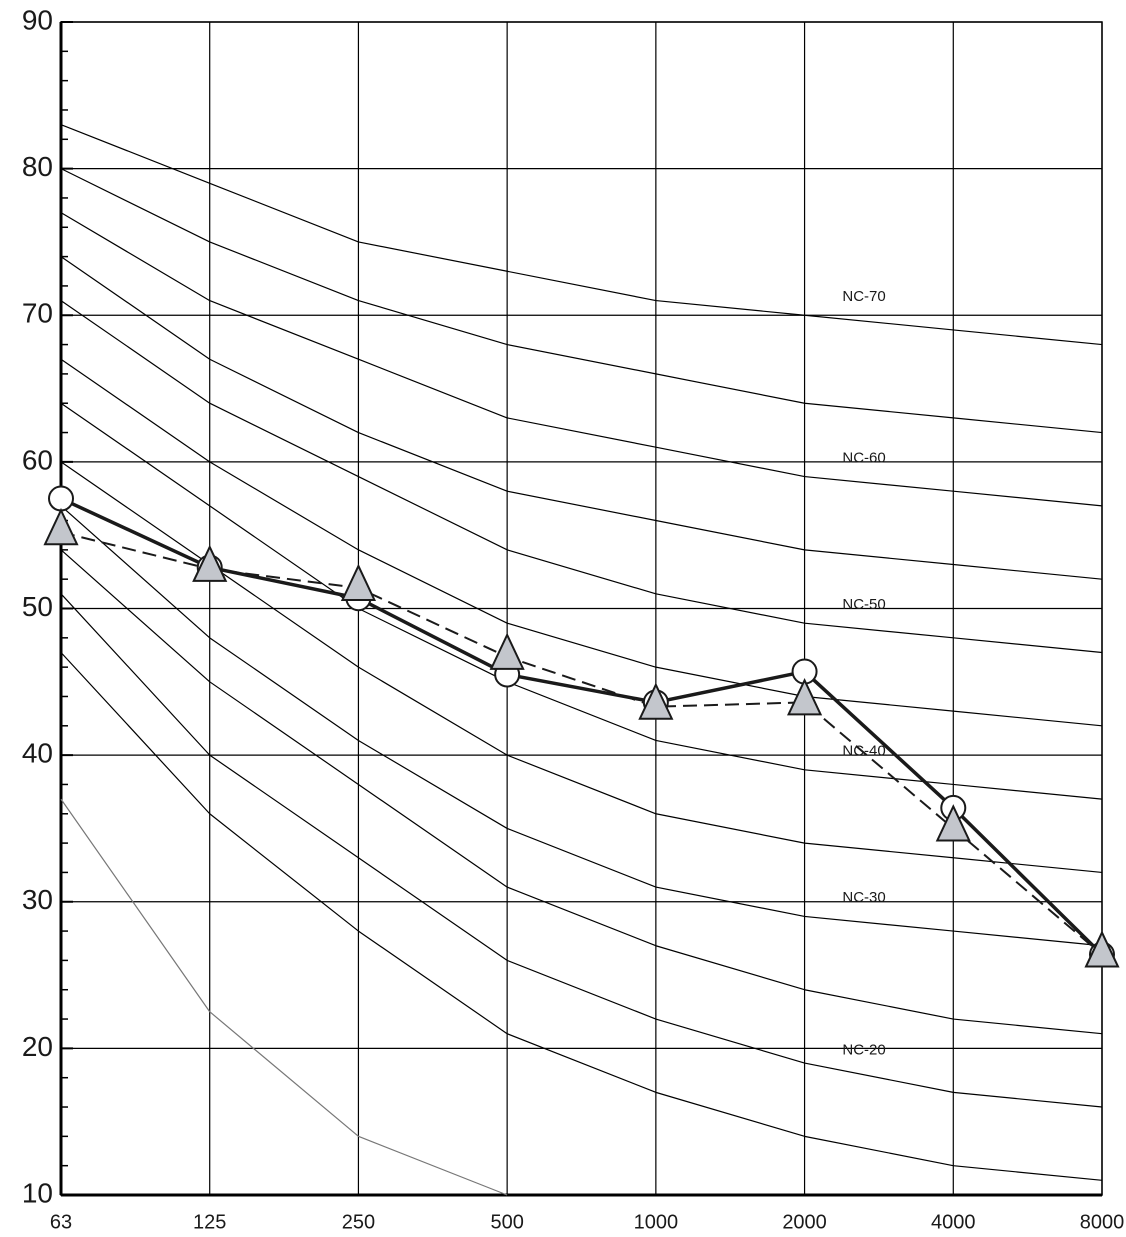  What do you see at coordinates (209, 1222) in the screenshot?
I see `x-tick-label: 125` at bounding box center [209, 1222].